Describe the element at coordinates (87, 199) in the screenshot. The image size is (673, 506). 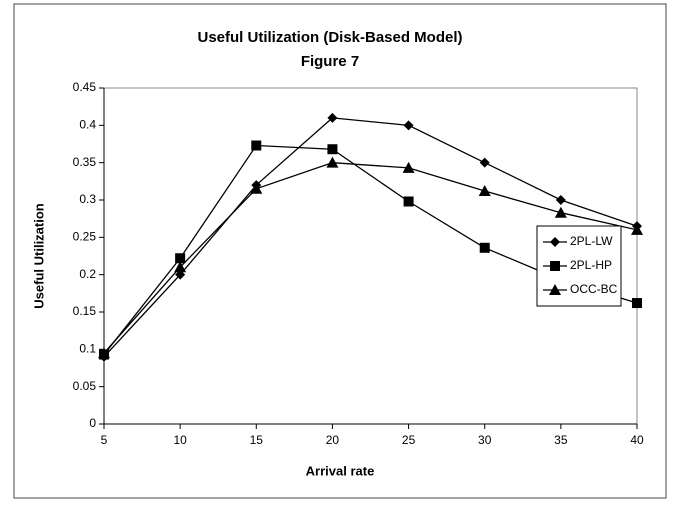
I see `y-tick-label: 0.3` at that location.